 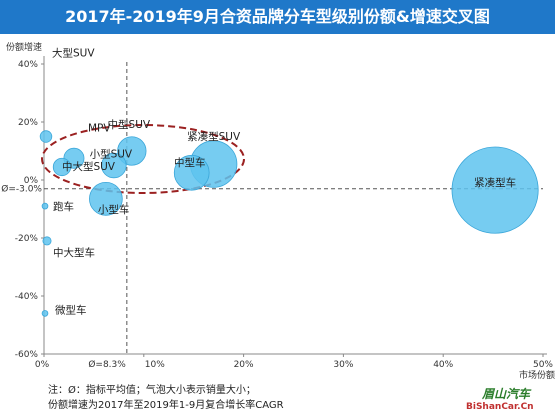 I want to click on y-tick-label: 20%, so click(x=28, y=123).